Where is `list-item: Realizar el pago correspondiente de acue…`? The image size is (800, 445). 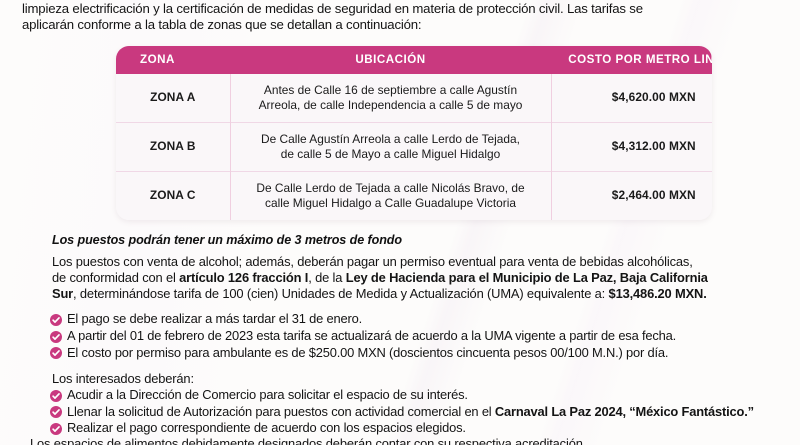
list-item: Realizar el pago correspondiente de acue… is located at coordinates (414, 428).